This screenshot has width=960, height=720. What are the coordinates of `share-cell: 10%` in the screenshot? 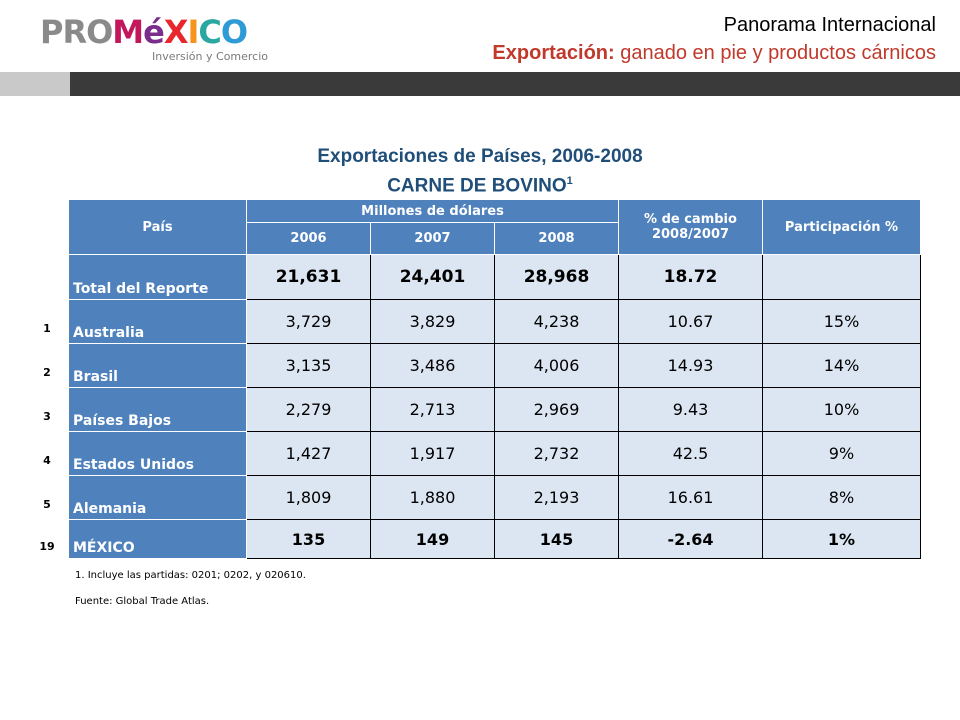 It's located at (841, 409).